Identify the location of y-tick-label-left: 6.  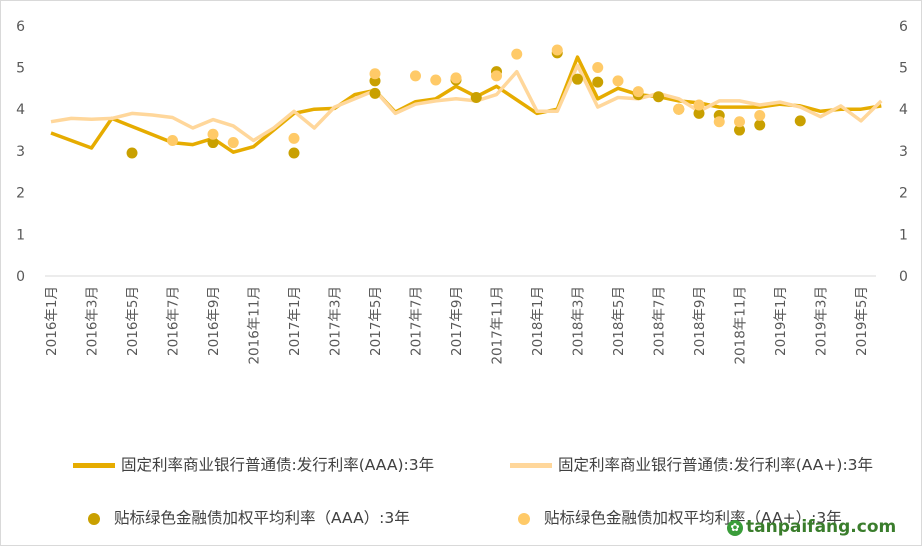
(20, 27).